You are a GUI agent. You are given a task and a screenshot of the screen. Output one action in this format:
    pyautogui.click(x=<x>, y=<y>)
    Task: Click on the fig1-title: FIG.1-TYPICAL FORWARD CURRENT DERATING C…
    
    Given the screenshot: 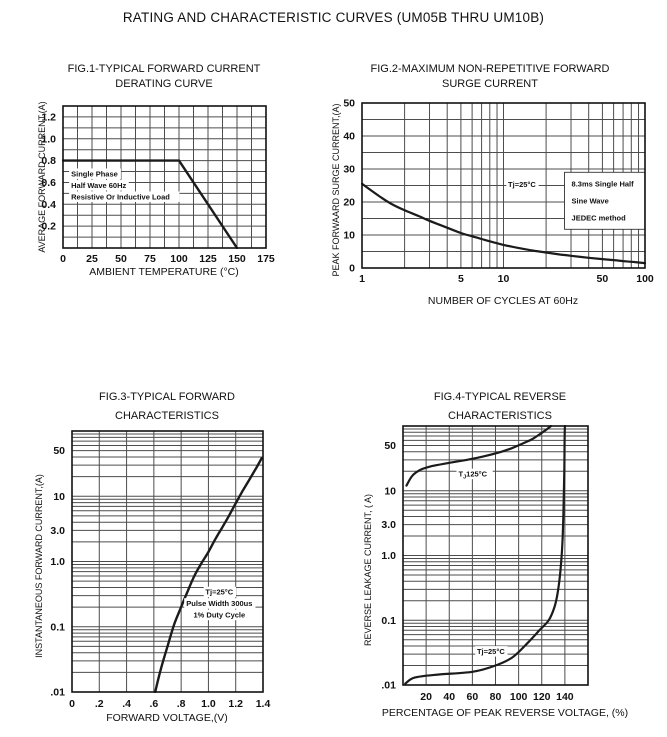 What is the action you would take?
    pyautogui.click(x=164, y=77)
    